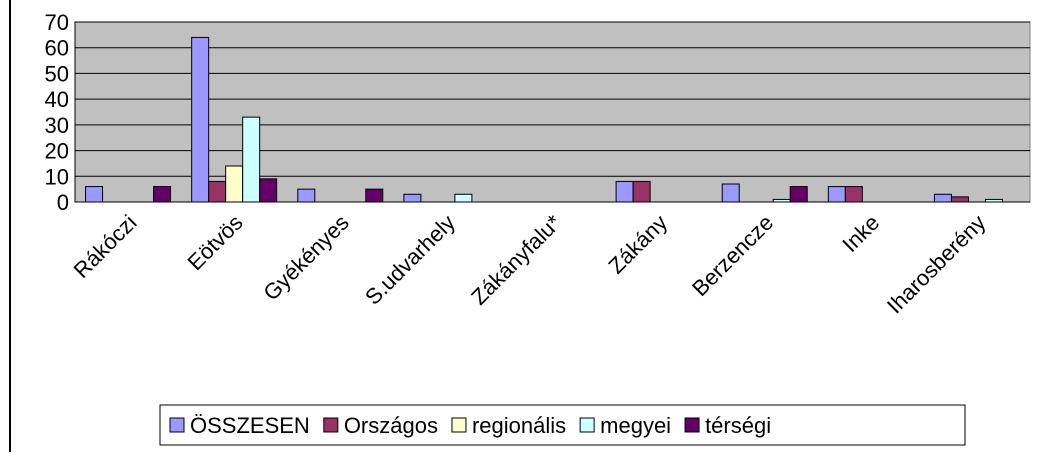 This screenshot has height=457, width=1048. Describe the element at coordinates (637, 244) in the screenshot. I see `x-tick-label: Zákány` at that location.